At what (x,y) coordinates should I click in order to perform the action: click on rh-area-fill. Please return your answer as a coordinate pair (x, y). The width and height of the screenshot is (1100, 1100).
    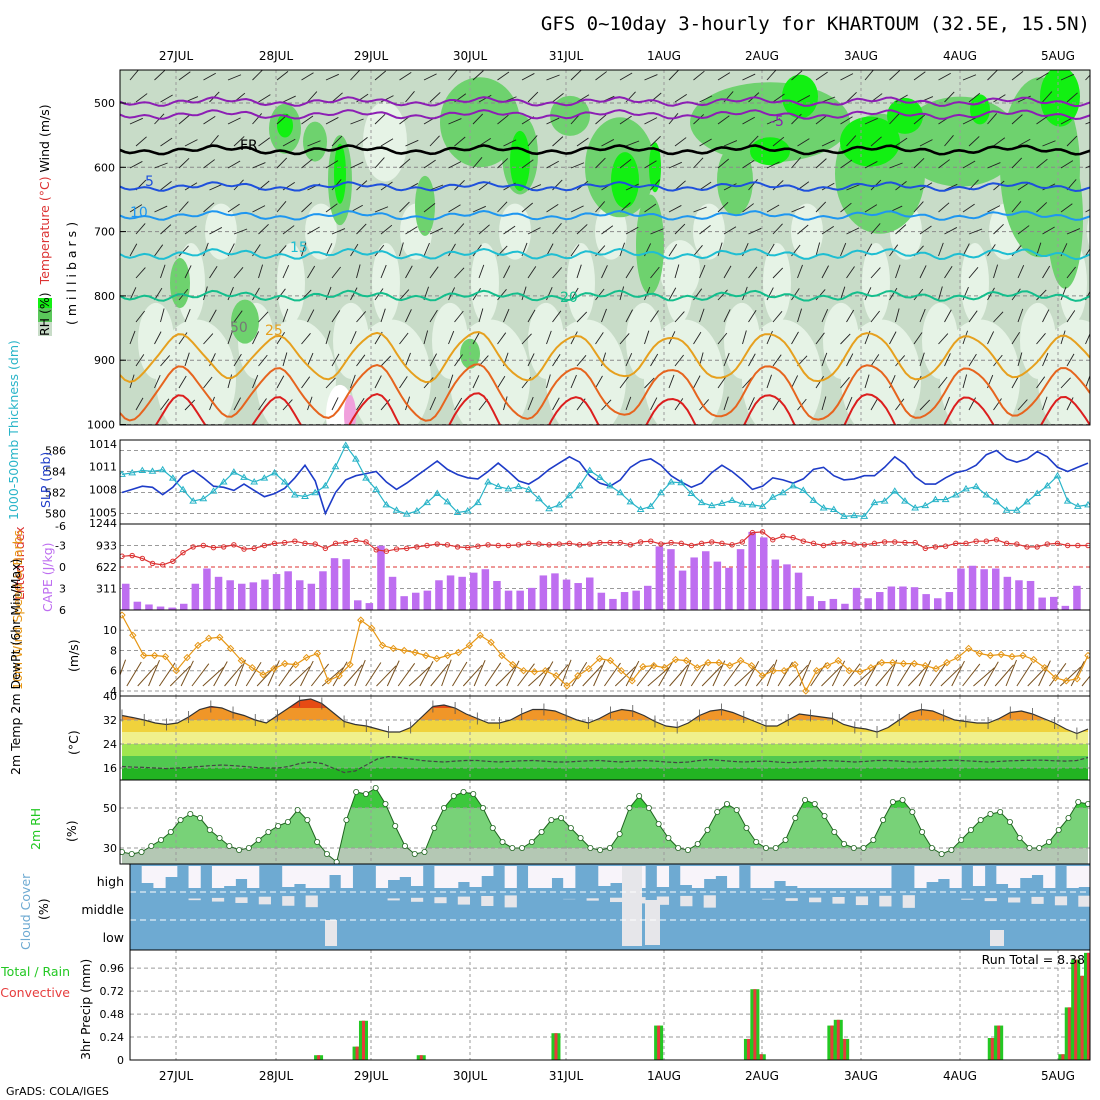
    Looking at the image, I should click on (605, 826).